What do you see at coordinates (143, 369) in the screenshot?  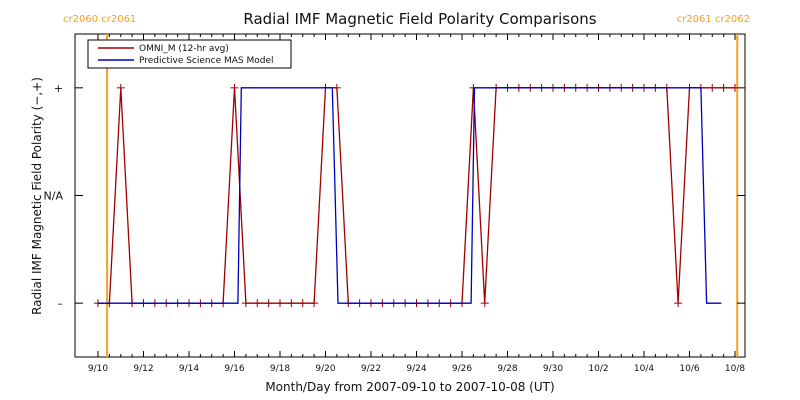 I see `x-tick-label: 9/12` at bounding box center [143, 369].